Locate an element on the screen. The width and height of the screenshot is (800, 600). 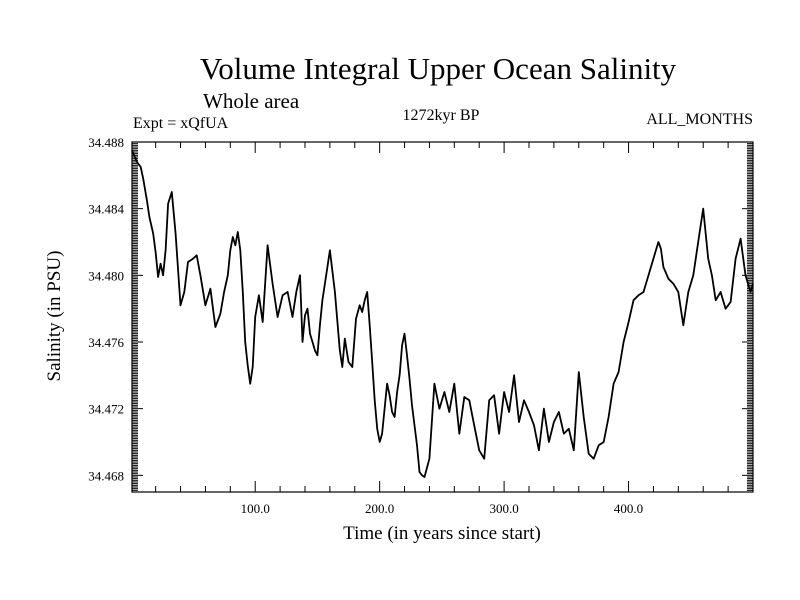
chart-title: Volume Integral Upper Ocean Salinity is located at coordinates (438, 68).